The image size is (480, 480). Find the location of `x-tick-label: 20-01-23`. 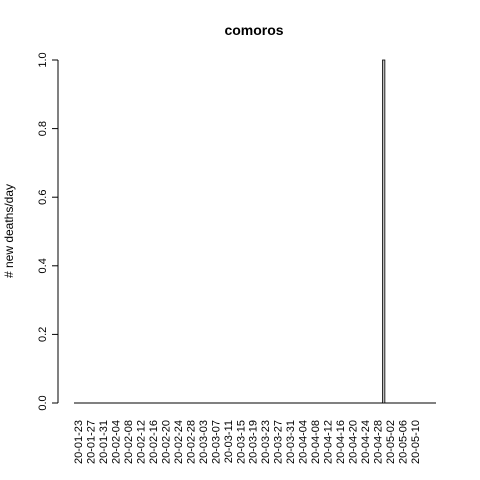

x-tick-label: 20-01-23 is located at coordinates (79, 442).